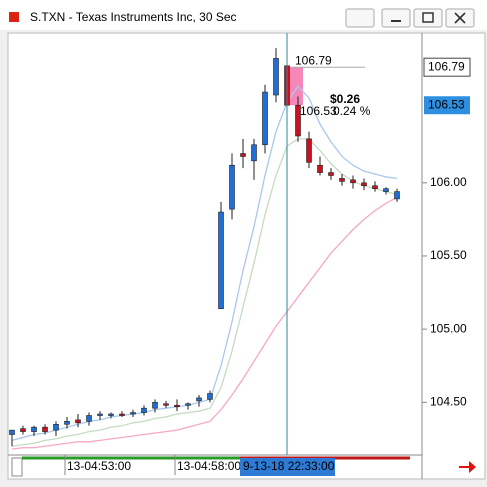 The image size is (487, 487). Describe the element at coordinates (318, 111) in the screenshot. I see `measure-end-label: 106.53` at that location.